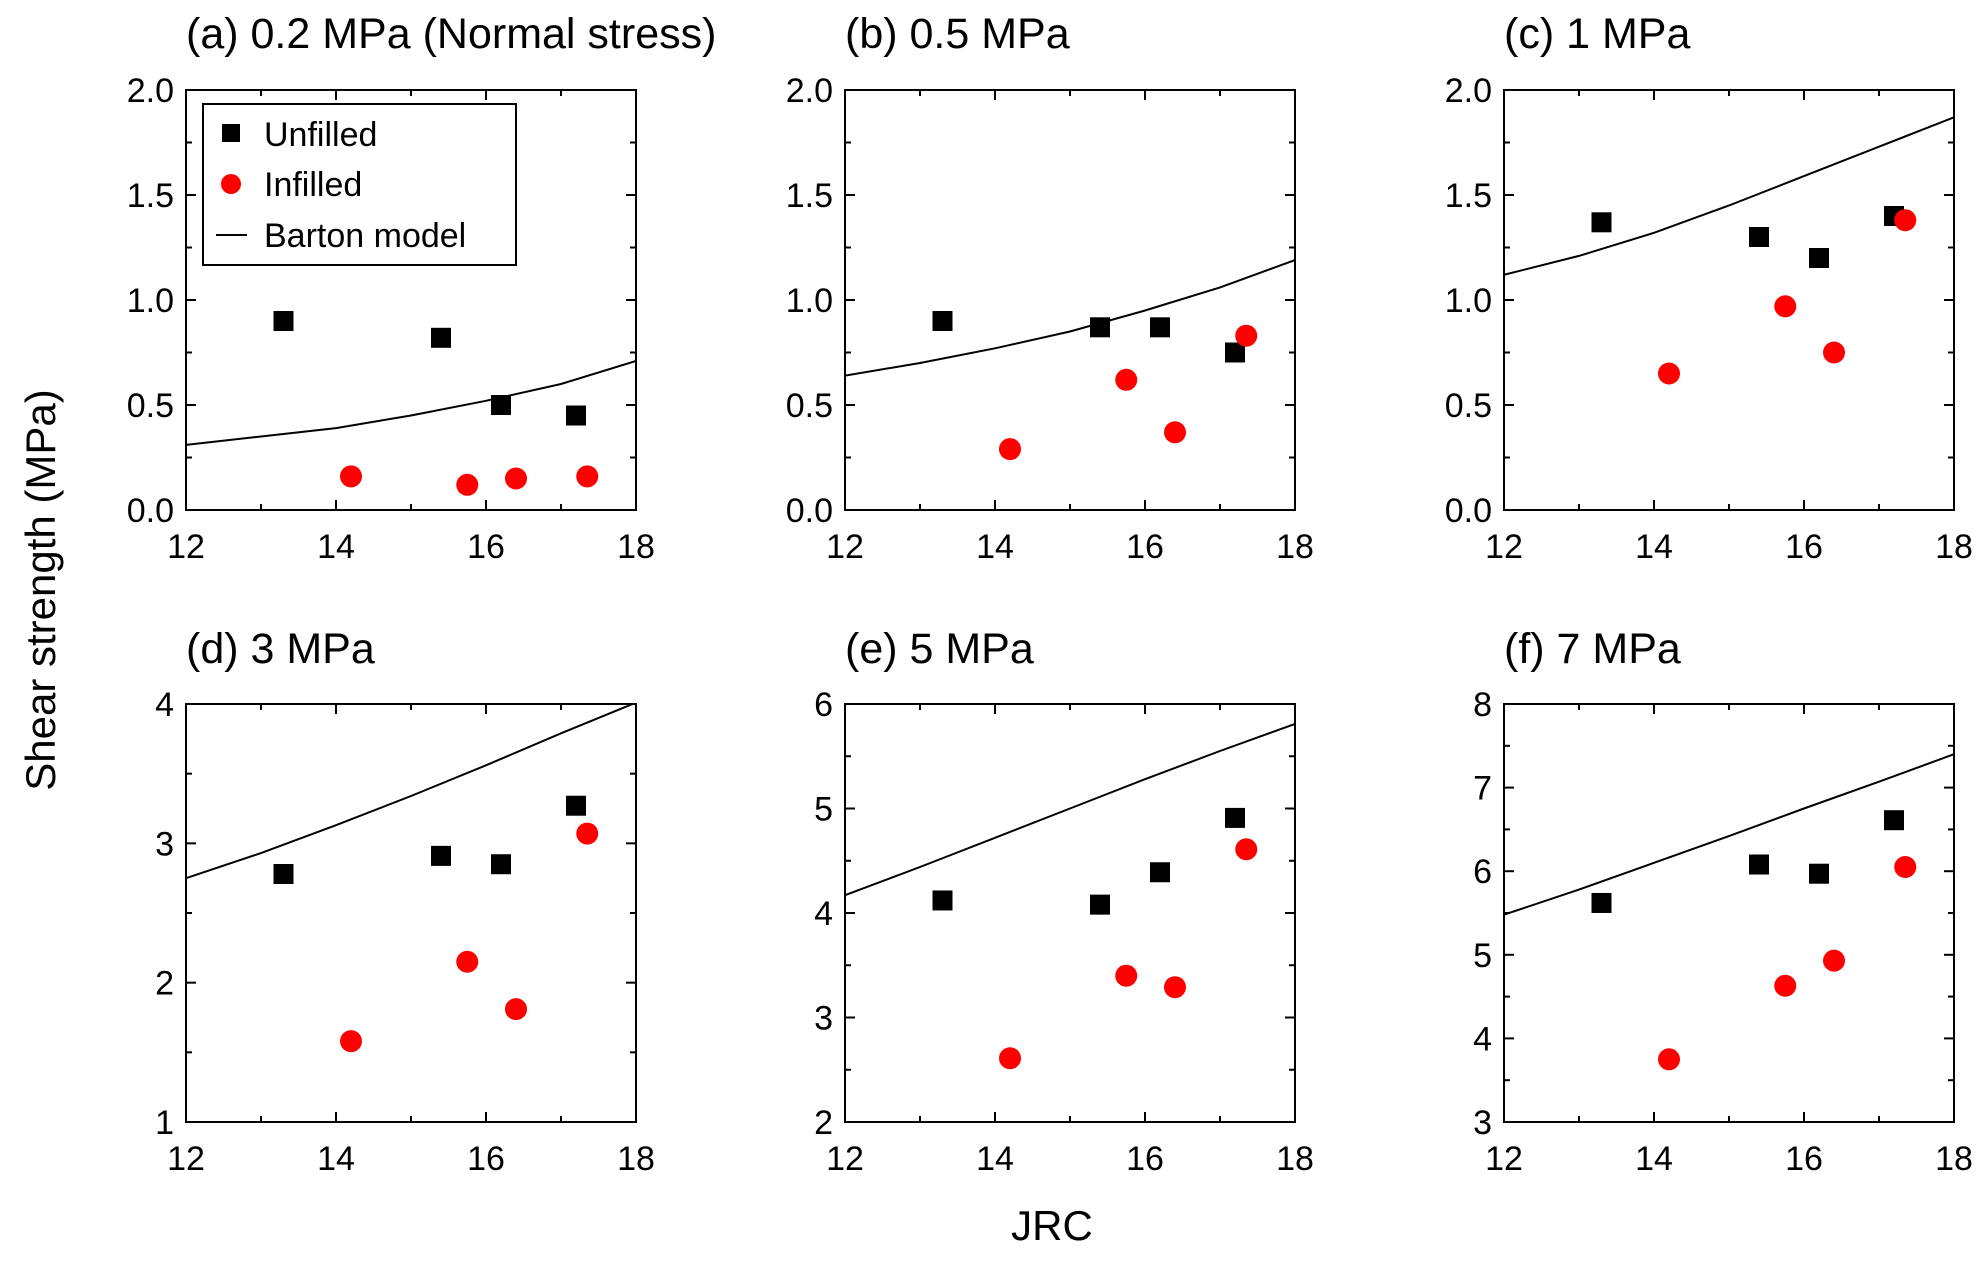 The width and height of the screenshot is (1988, 1265). I want to click on panel-title: (f) 7 MPa, so click(1592, 649).